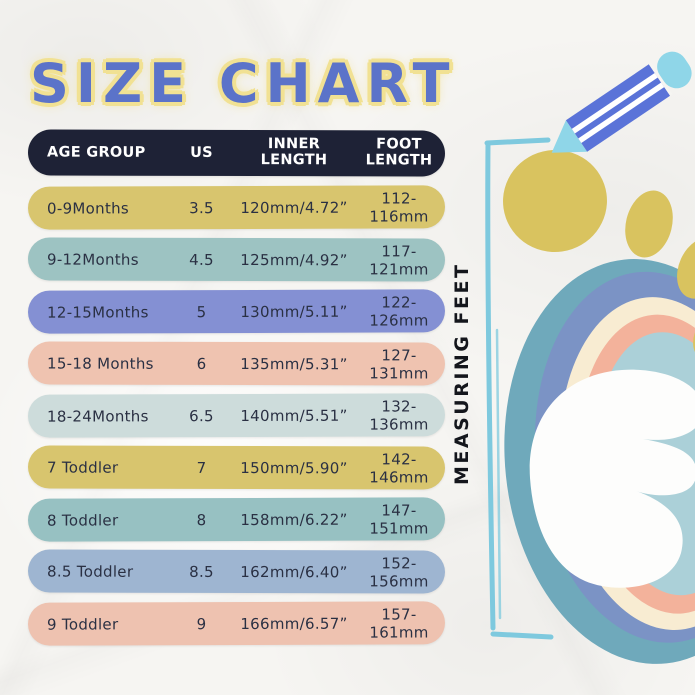 The image size is (695, 695). I want to click on cell-inner-length: 166mm/6.57”, so click(294, 623).